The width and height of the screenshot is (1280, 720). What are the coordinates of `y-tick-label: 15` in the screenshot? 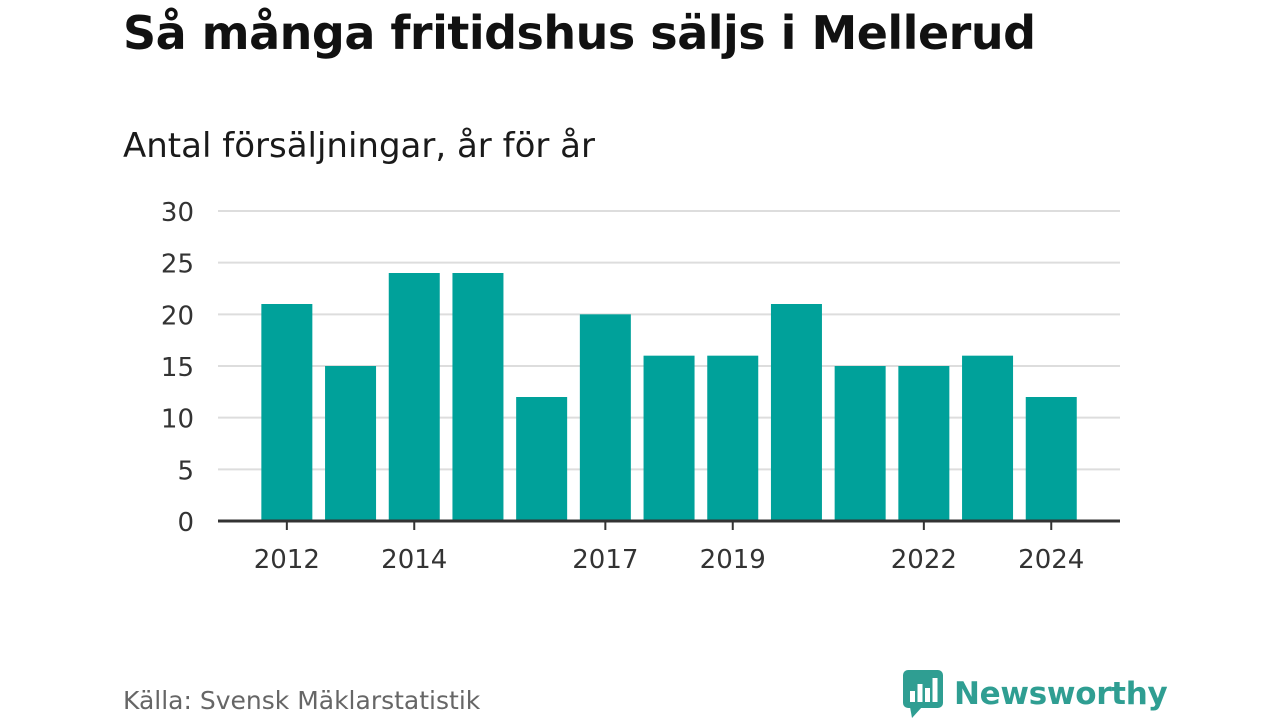 It's located at (177, 368).